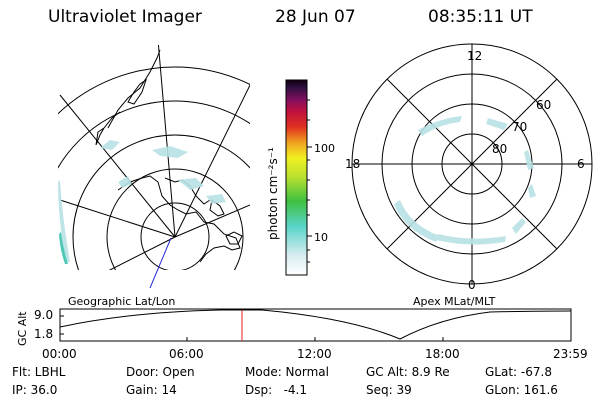 This screenshot has height=400, width=600. Describe the element at coordinates (518, 372) in the screenshot. I see `info-glat: GLat: -67.8` at that location.